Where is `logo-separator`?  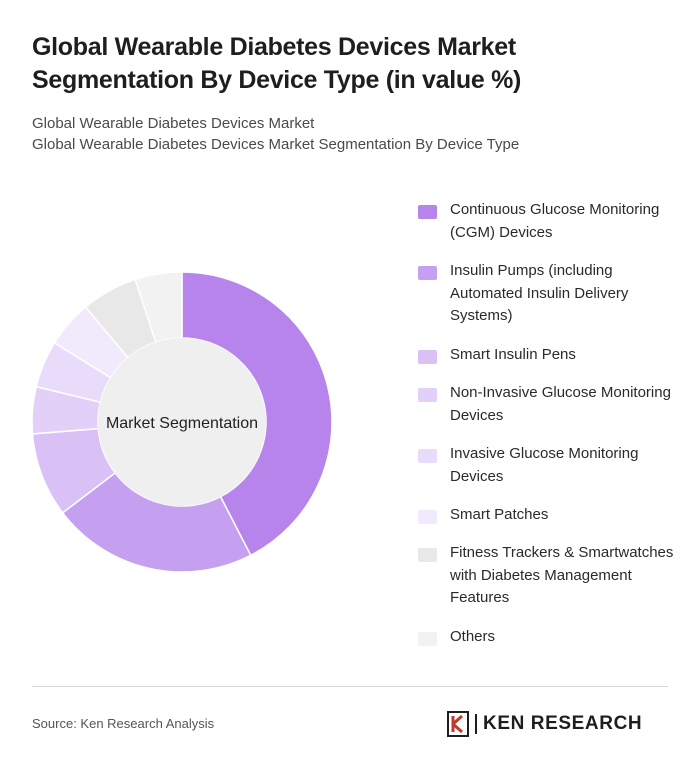
logo-separator is located at coordinates (476, 724).